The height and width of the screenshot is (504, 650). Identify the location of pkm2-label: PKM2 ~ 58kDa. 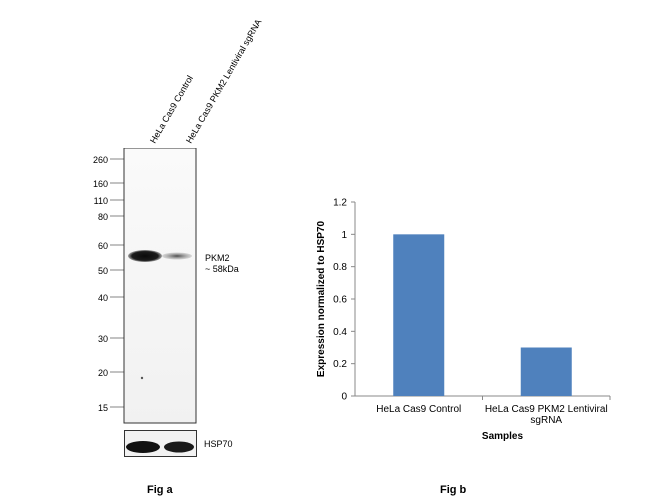
(222, 263).